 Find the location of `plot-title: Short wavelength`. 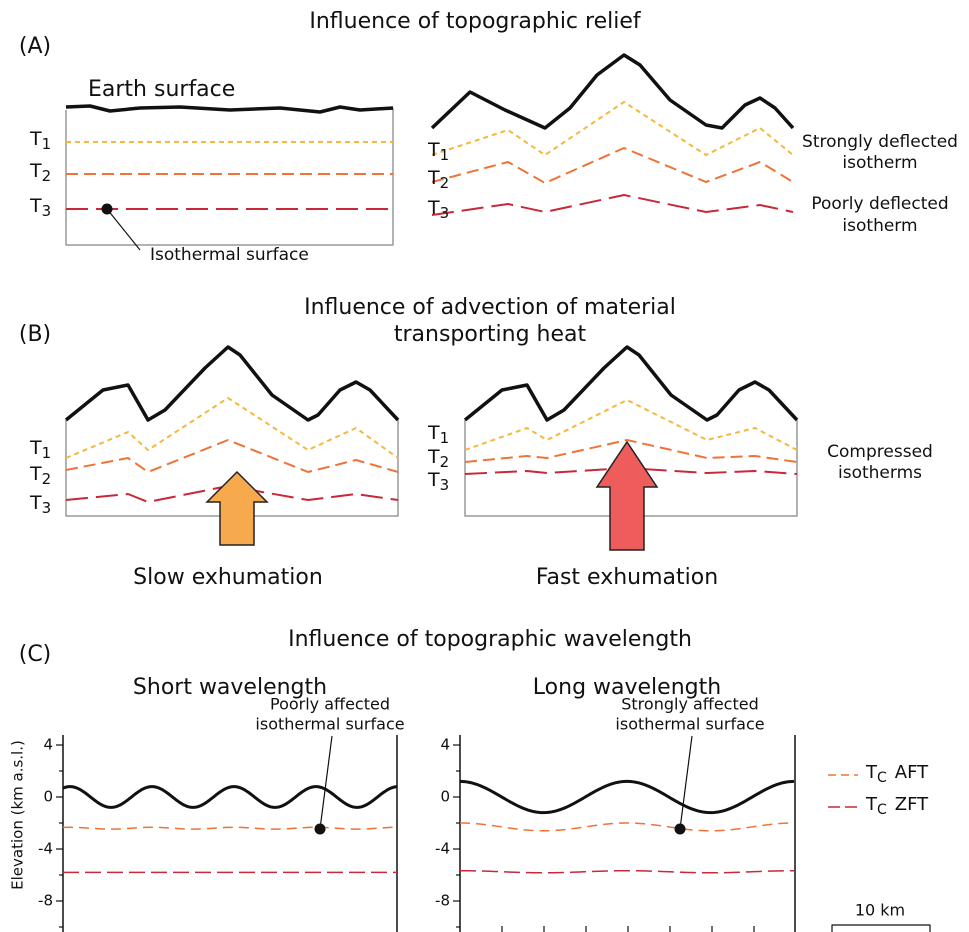

plot-title: Short wavelength is located at coordinates (230, 687).